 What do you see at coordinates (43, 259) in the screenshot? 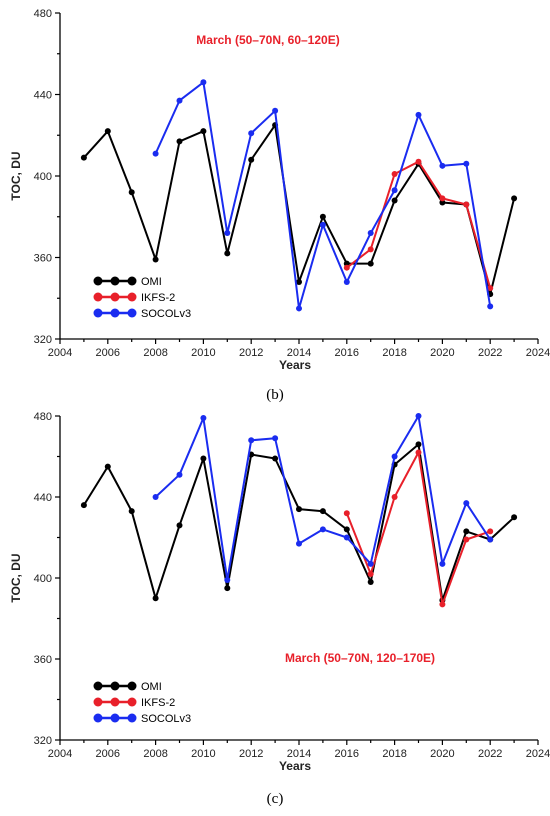
I see `y-tick-label: 360` at bounding box center [43, 259].